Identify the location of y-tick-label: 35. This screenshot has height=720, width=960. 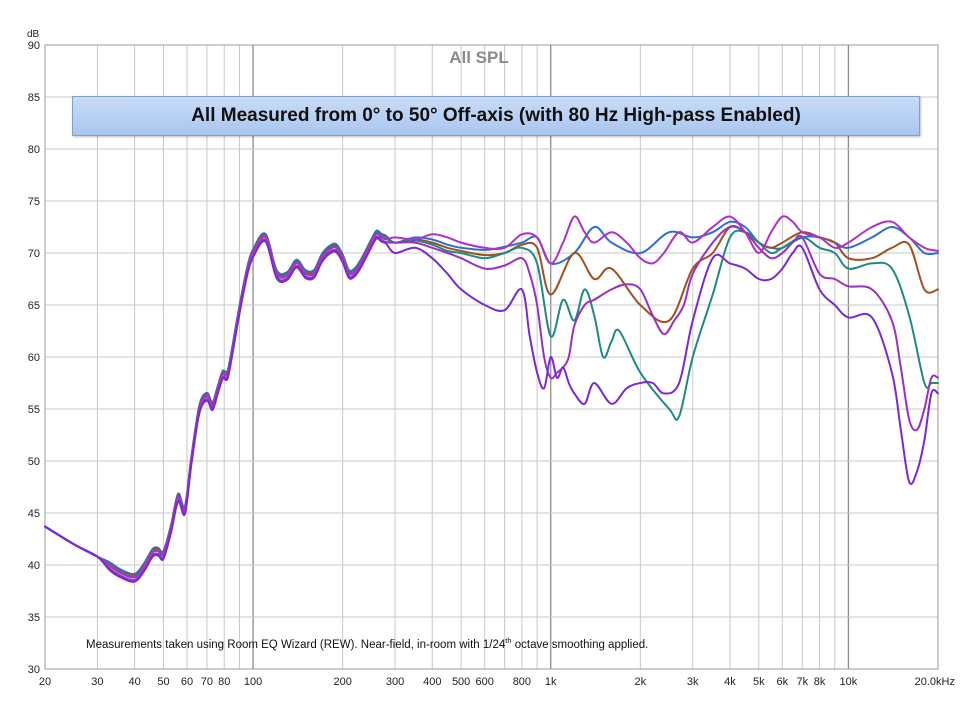
(34, 618).